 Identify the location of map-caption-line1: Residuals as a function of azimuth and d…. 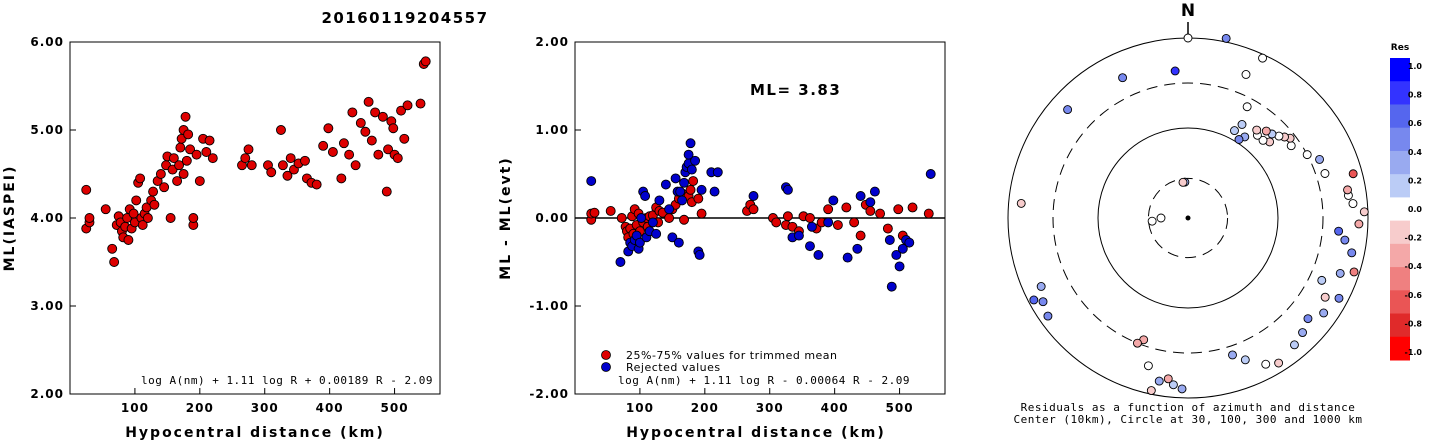
(1188, 407).